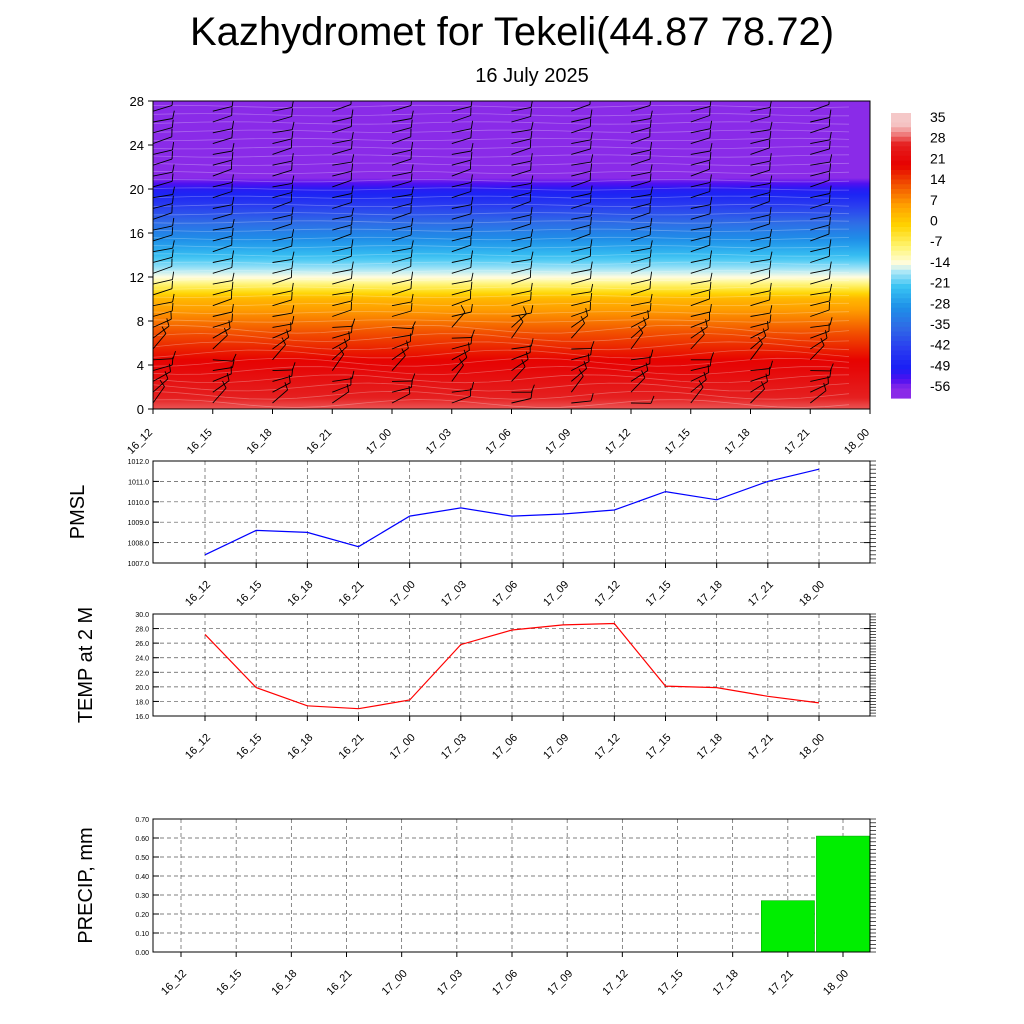 The image size is (1024, 1024). Describe the element at coordinates (940, 386) in the screenshot. I see `colorbar-label: -56` at that location.